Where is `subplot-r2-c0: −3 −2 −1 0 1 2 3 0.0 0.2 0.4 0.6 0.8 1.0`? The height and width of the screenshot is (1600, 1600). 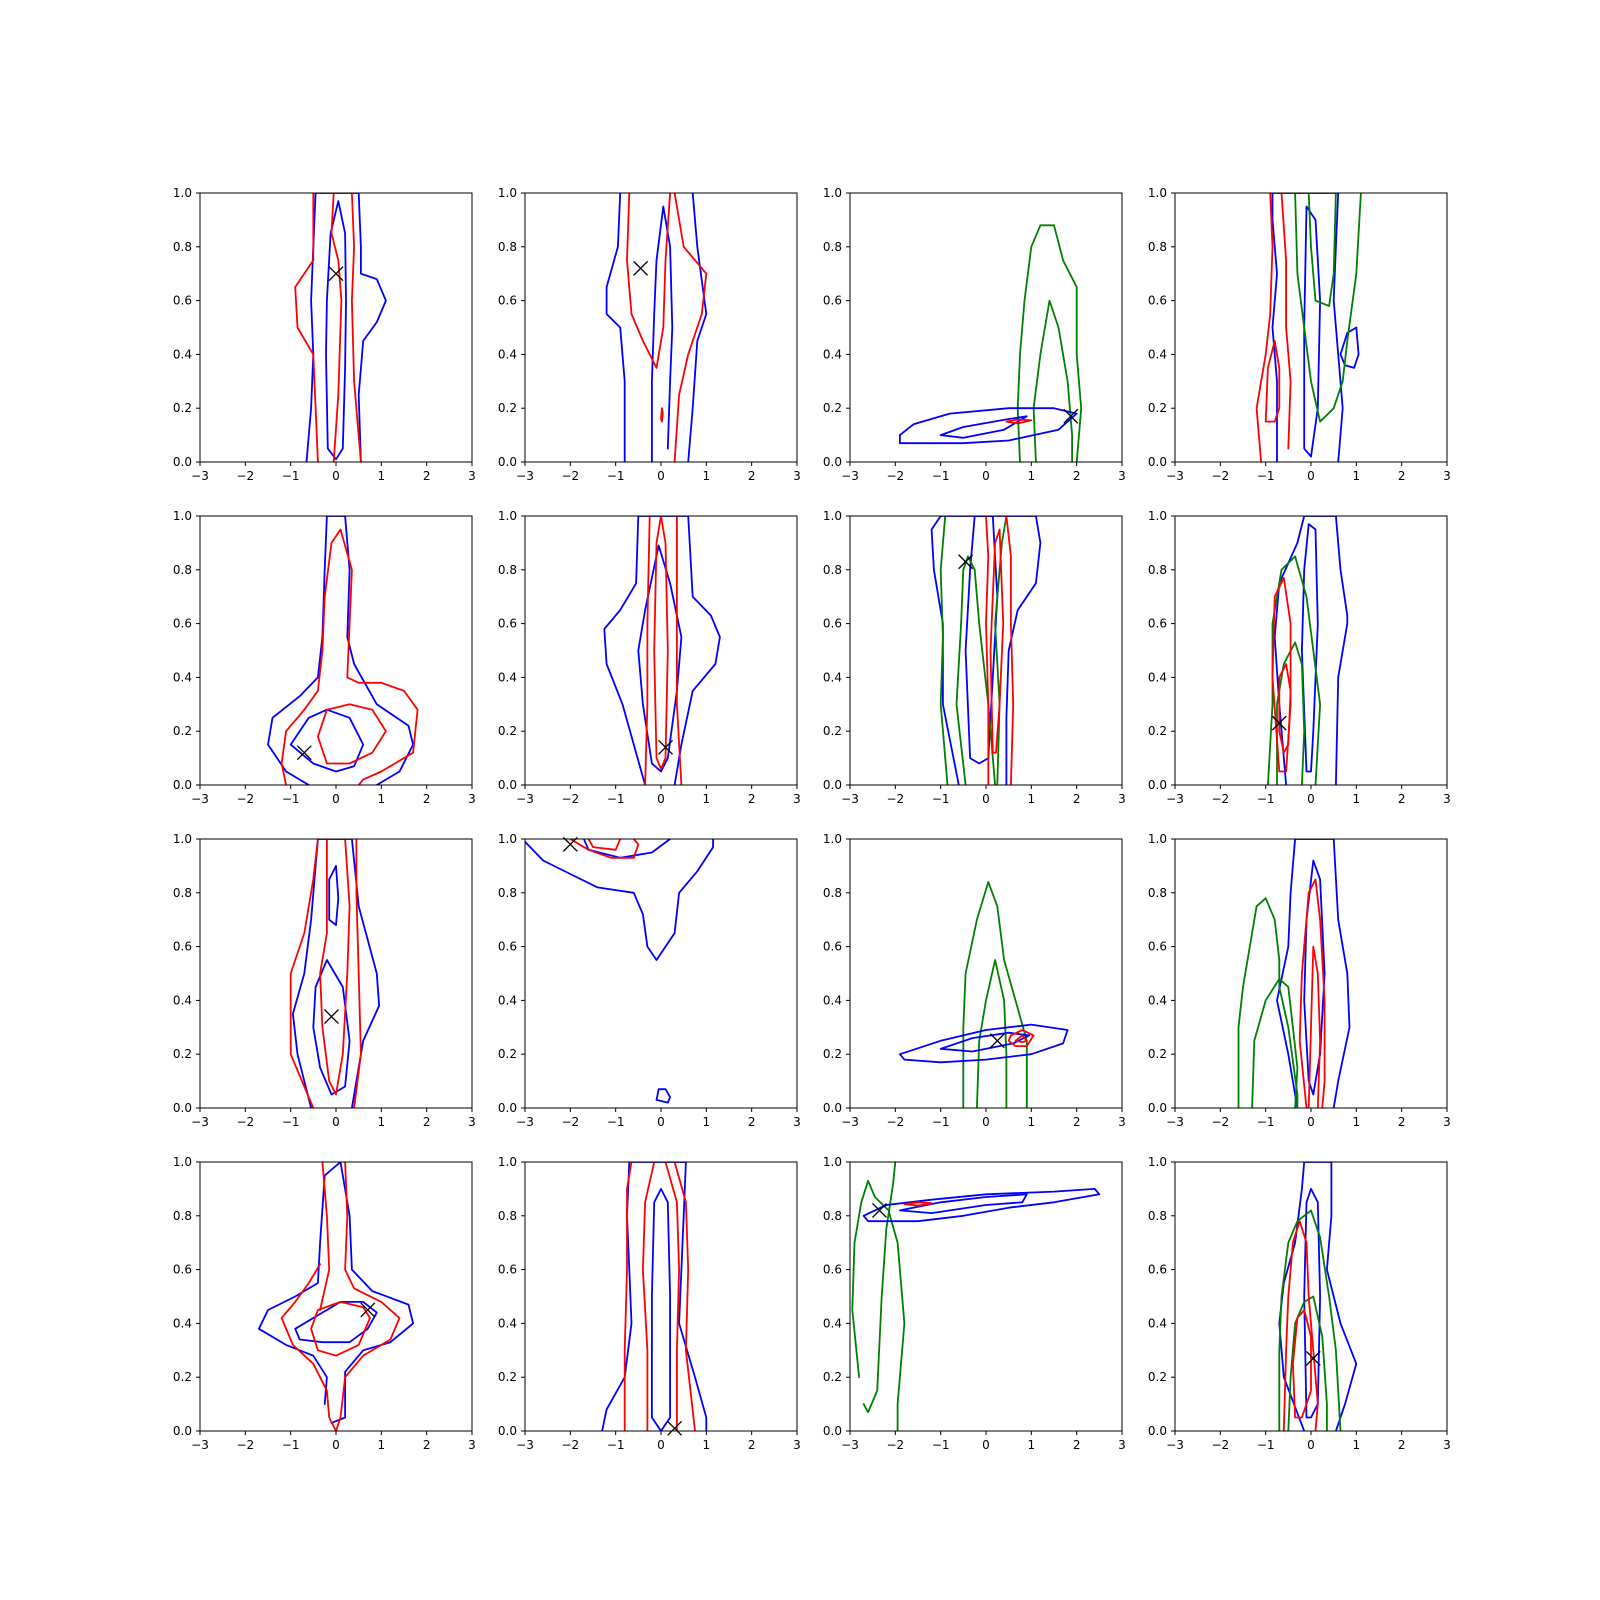 subplot-r2-c0: −3 −2 −1 0 1 2 3 0.0 0.2 0.4 0.6 0.8 1.0 is located at coordinates (324, 980).